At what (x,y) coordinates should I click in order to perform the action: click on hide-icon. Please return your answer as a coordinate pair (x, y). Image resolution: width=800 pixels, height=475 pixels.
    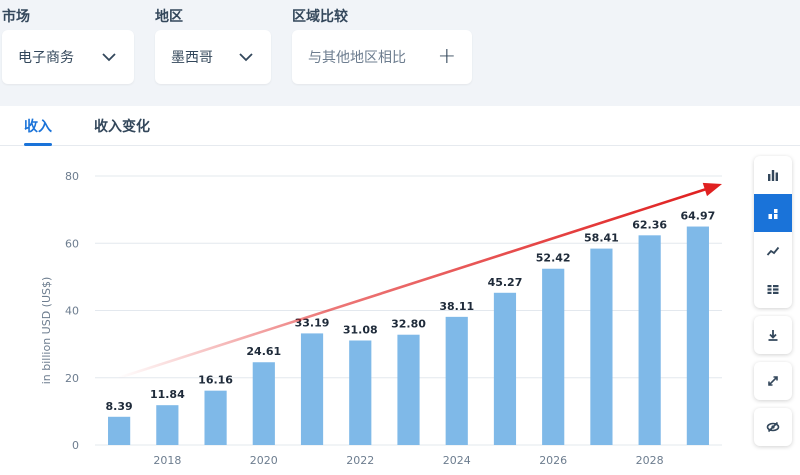
    Looking at the image, I should click on (773, 427).